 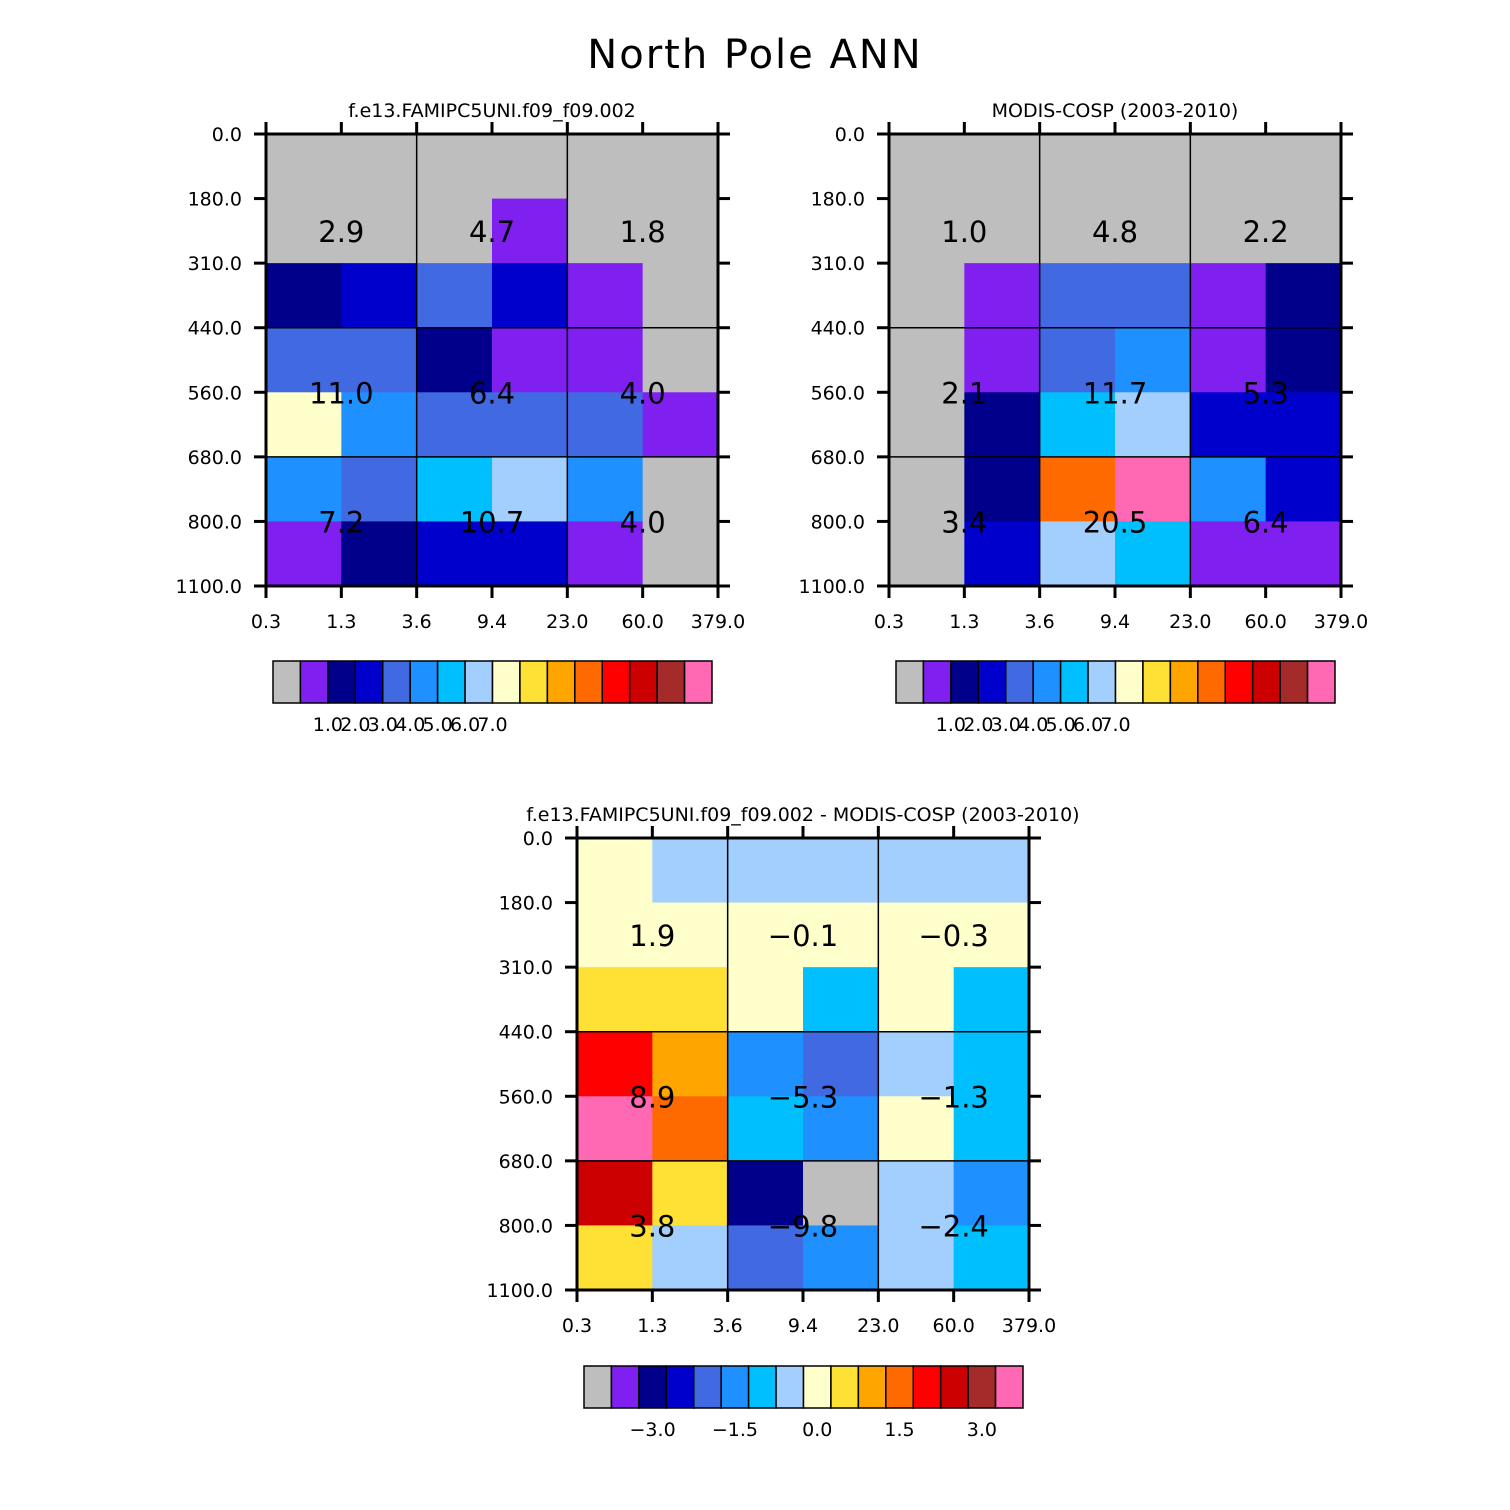 What do you see at coordinates (652, 936) in the screenshot?
I see `group-total: 1.9` at bounding box center [652, 936].